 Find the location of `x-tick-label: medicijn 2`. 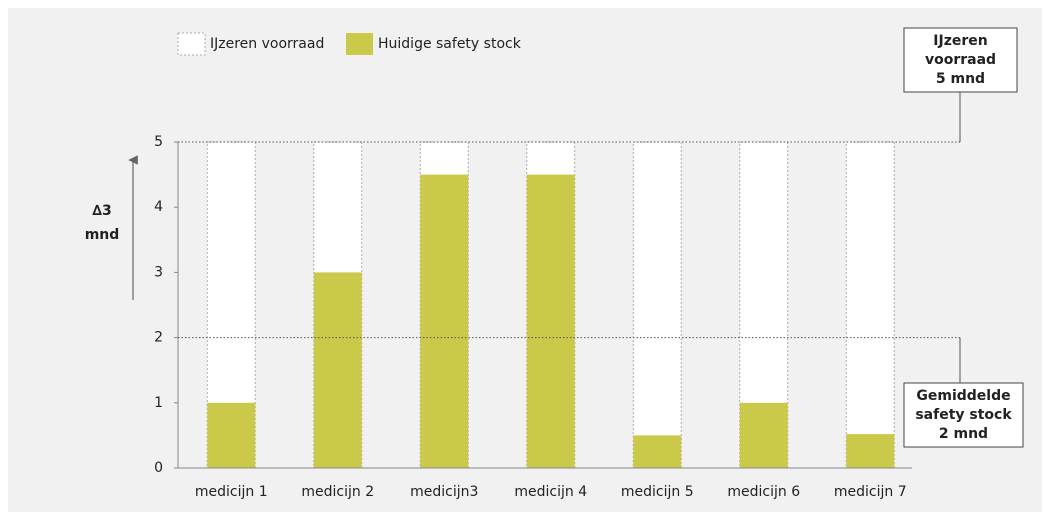

x-tick-label: medicijn 2 is located at coordinates (337, 492).